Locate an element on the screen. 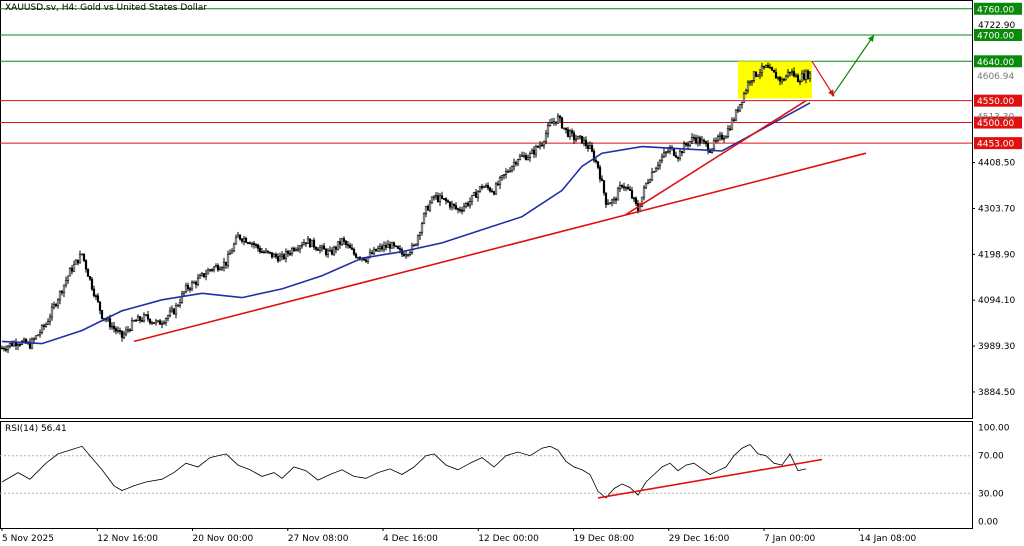 The width and height of the screenshot is (1024, 546). level-badge-label: 4700.00 is located at coordinates (995, 37).